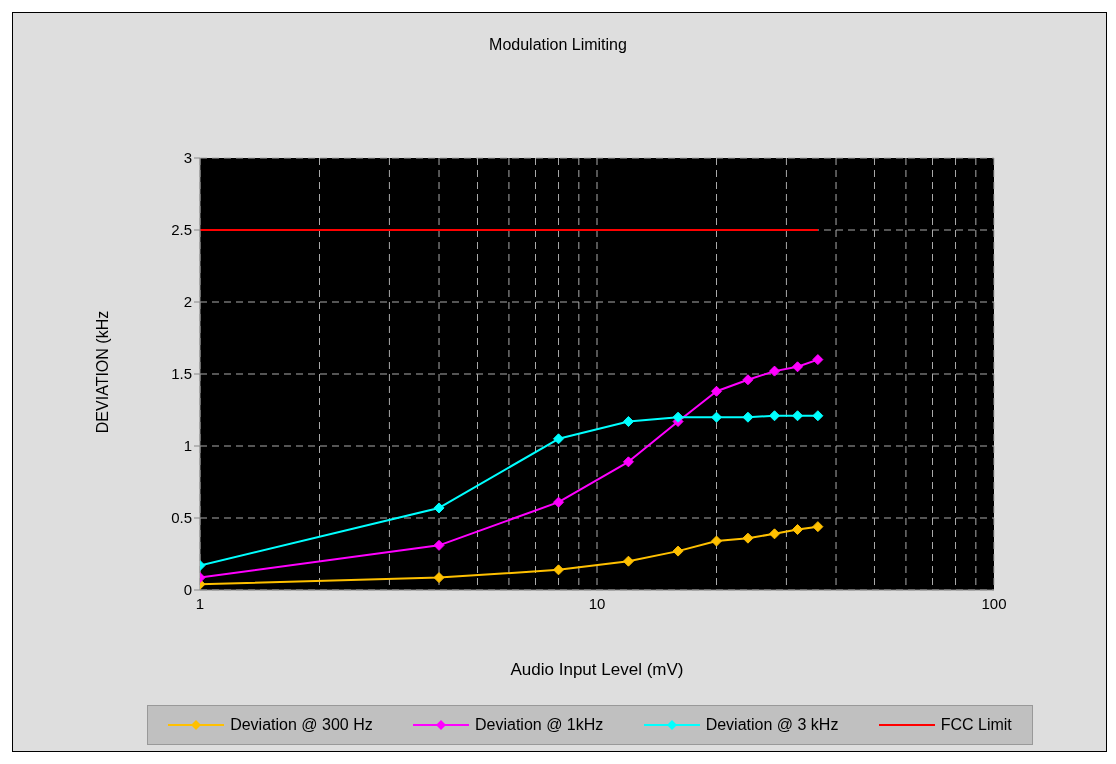  I want to click on y-tick-label: 1.5, so click(181, 374).